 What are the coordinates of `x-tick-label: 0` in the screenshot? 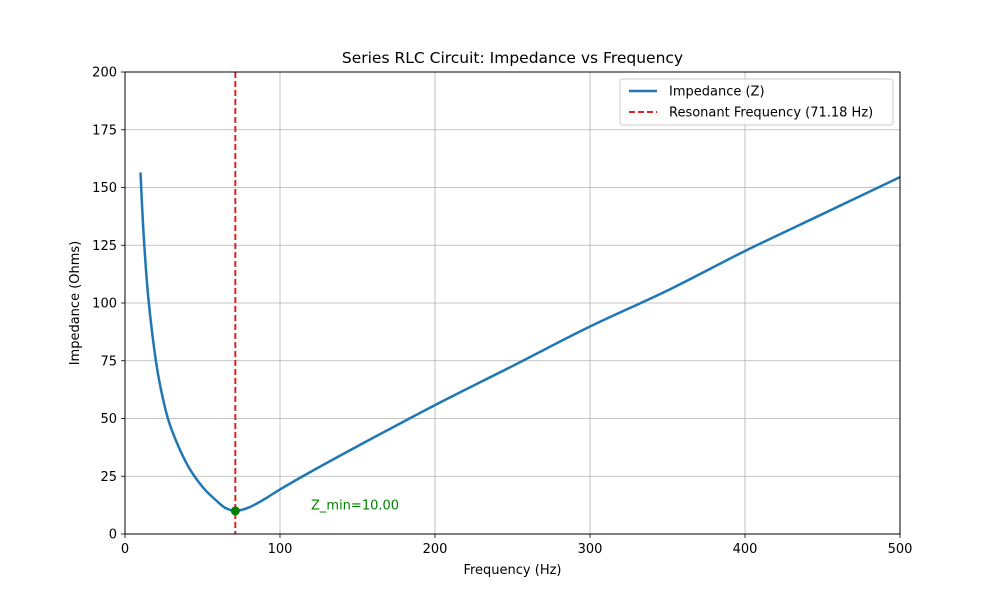 It's located at (125, 549).